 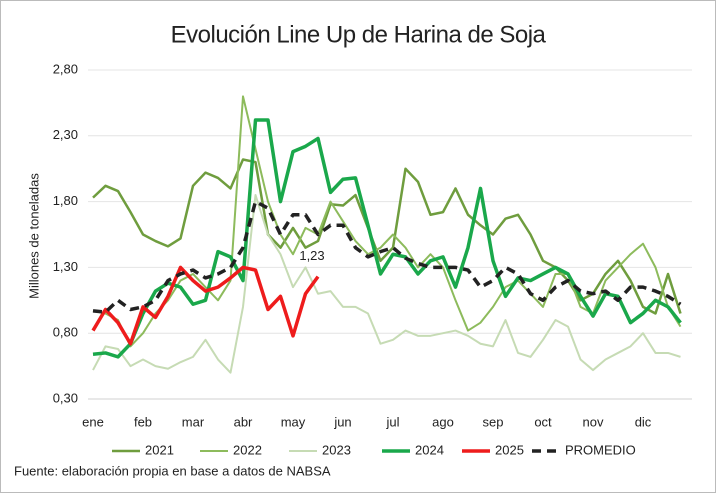 What do you see at coordinates (93, 421) in the screenshot?
I see `x-tick-label: ene` at bounding box center [93, 421].